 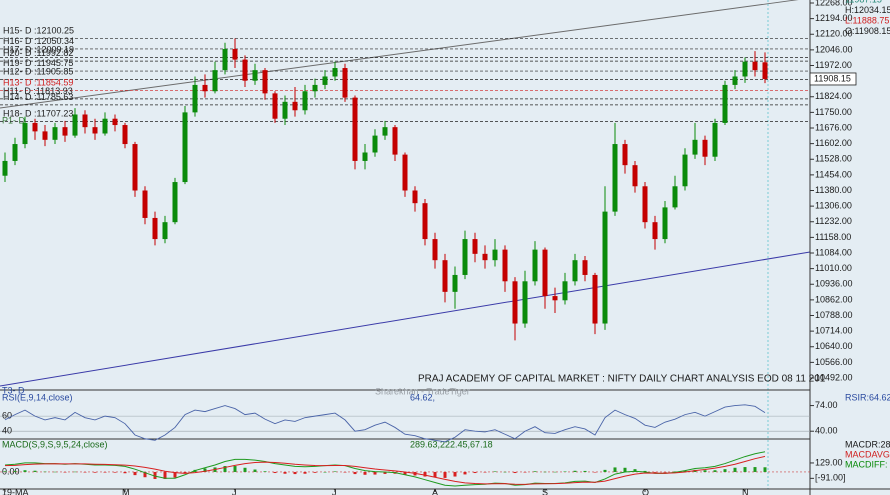 I want to click on level-label: H11- D :11813.93, so click(x=38, y=91).